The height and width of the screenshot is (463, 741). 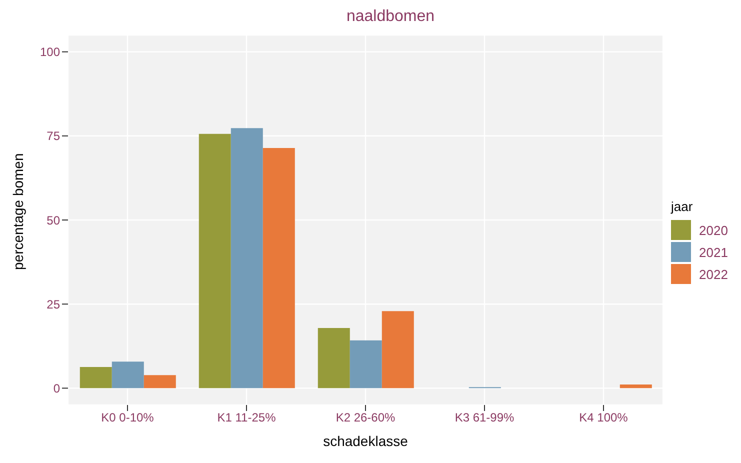 I want to click on x-tick-label: K1 11-25%, so click(x=246, y=417).